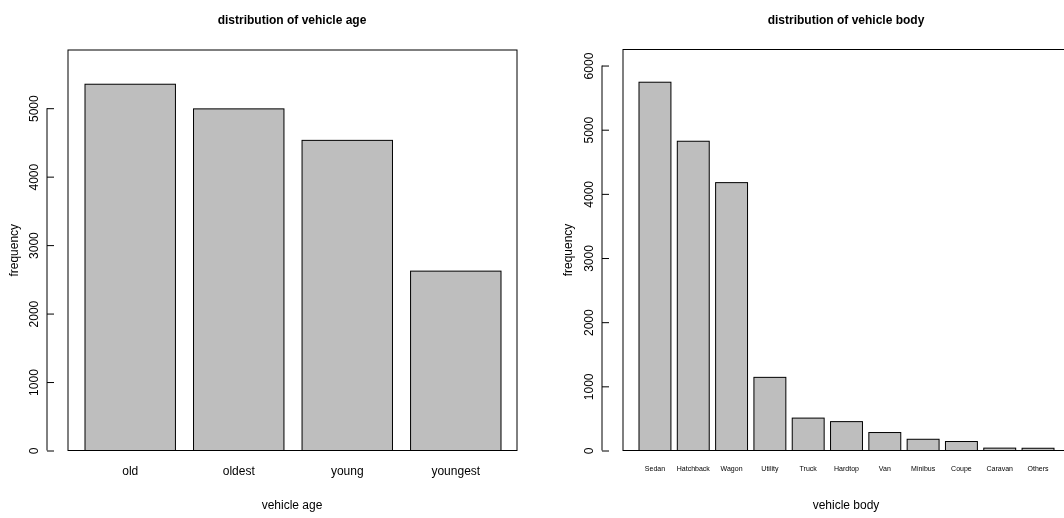 The width and height of the screenshot is (1064, 518). I want to click on x-axis-title: vehicle age, so click(292, 505).